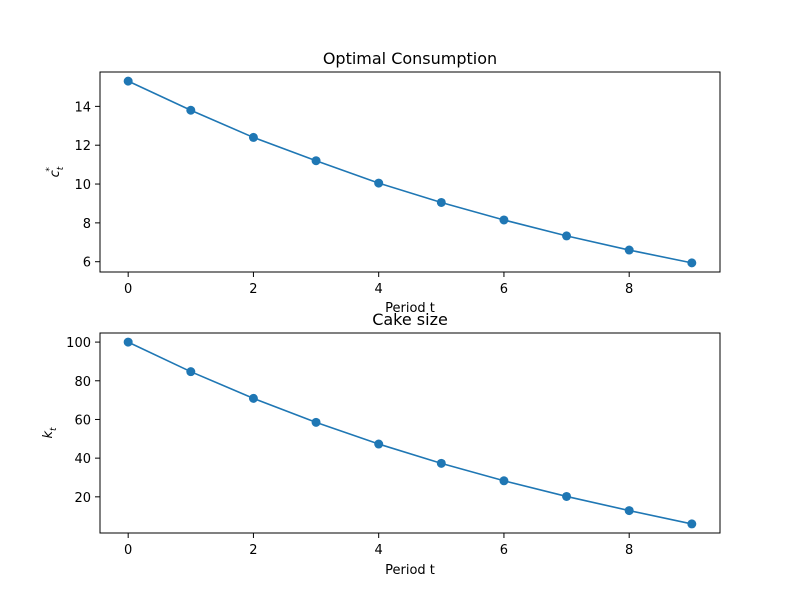 Image resolution: width=800 pixels, height=600 pixels. What do you see at coordinates (82, 382) in the screenshot?
I see `y-tick-label: 80` at bounding box center [82, 382].